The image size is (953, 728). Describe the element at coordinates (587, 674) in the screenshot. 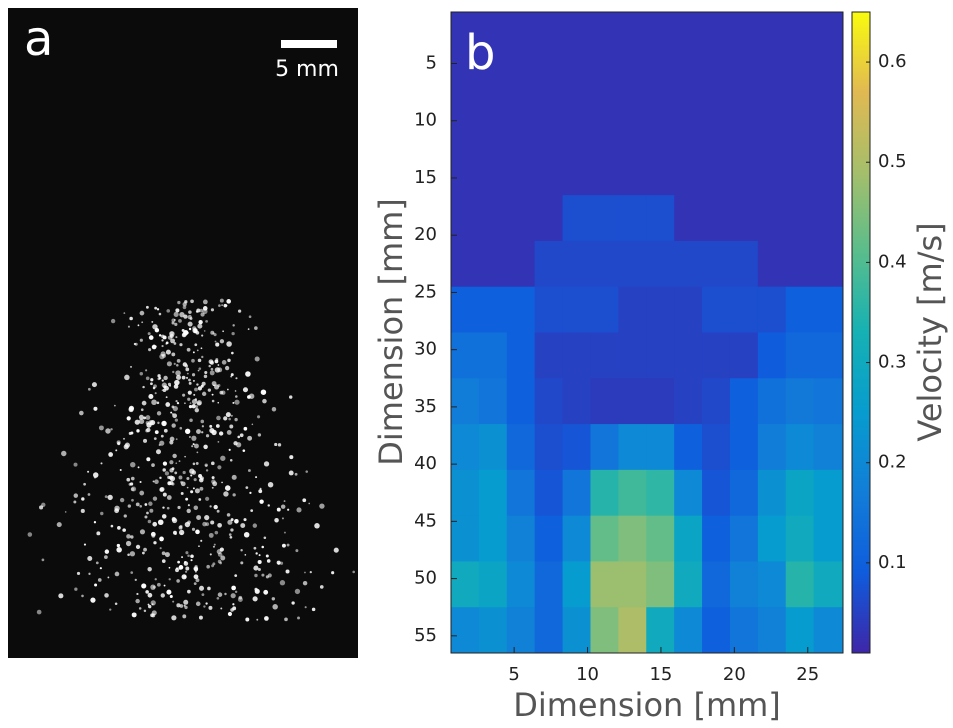

I see `x-tick-label: 10` at that location.